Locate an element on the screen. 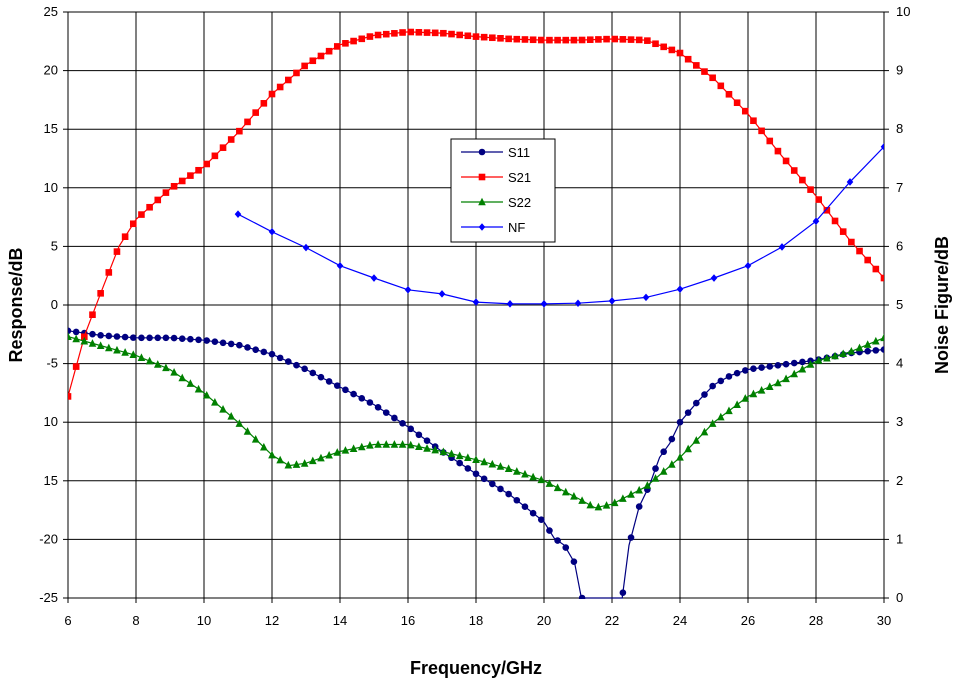 Image resolution: width=959 pixels, height=683 pixels. x-tick-label: 16 is located at coordinates (408, 620).